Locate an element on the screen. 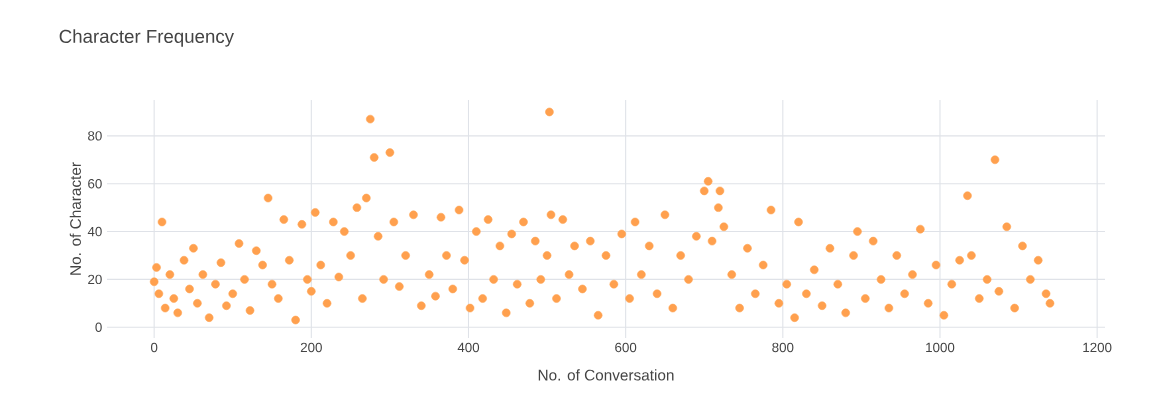 The image size is (1150, 416). y-tick-label: 60 is located at coordinates (95, 183).